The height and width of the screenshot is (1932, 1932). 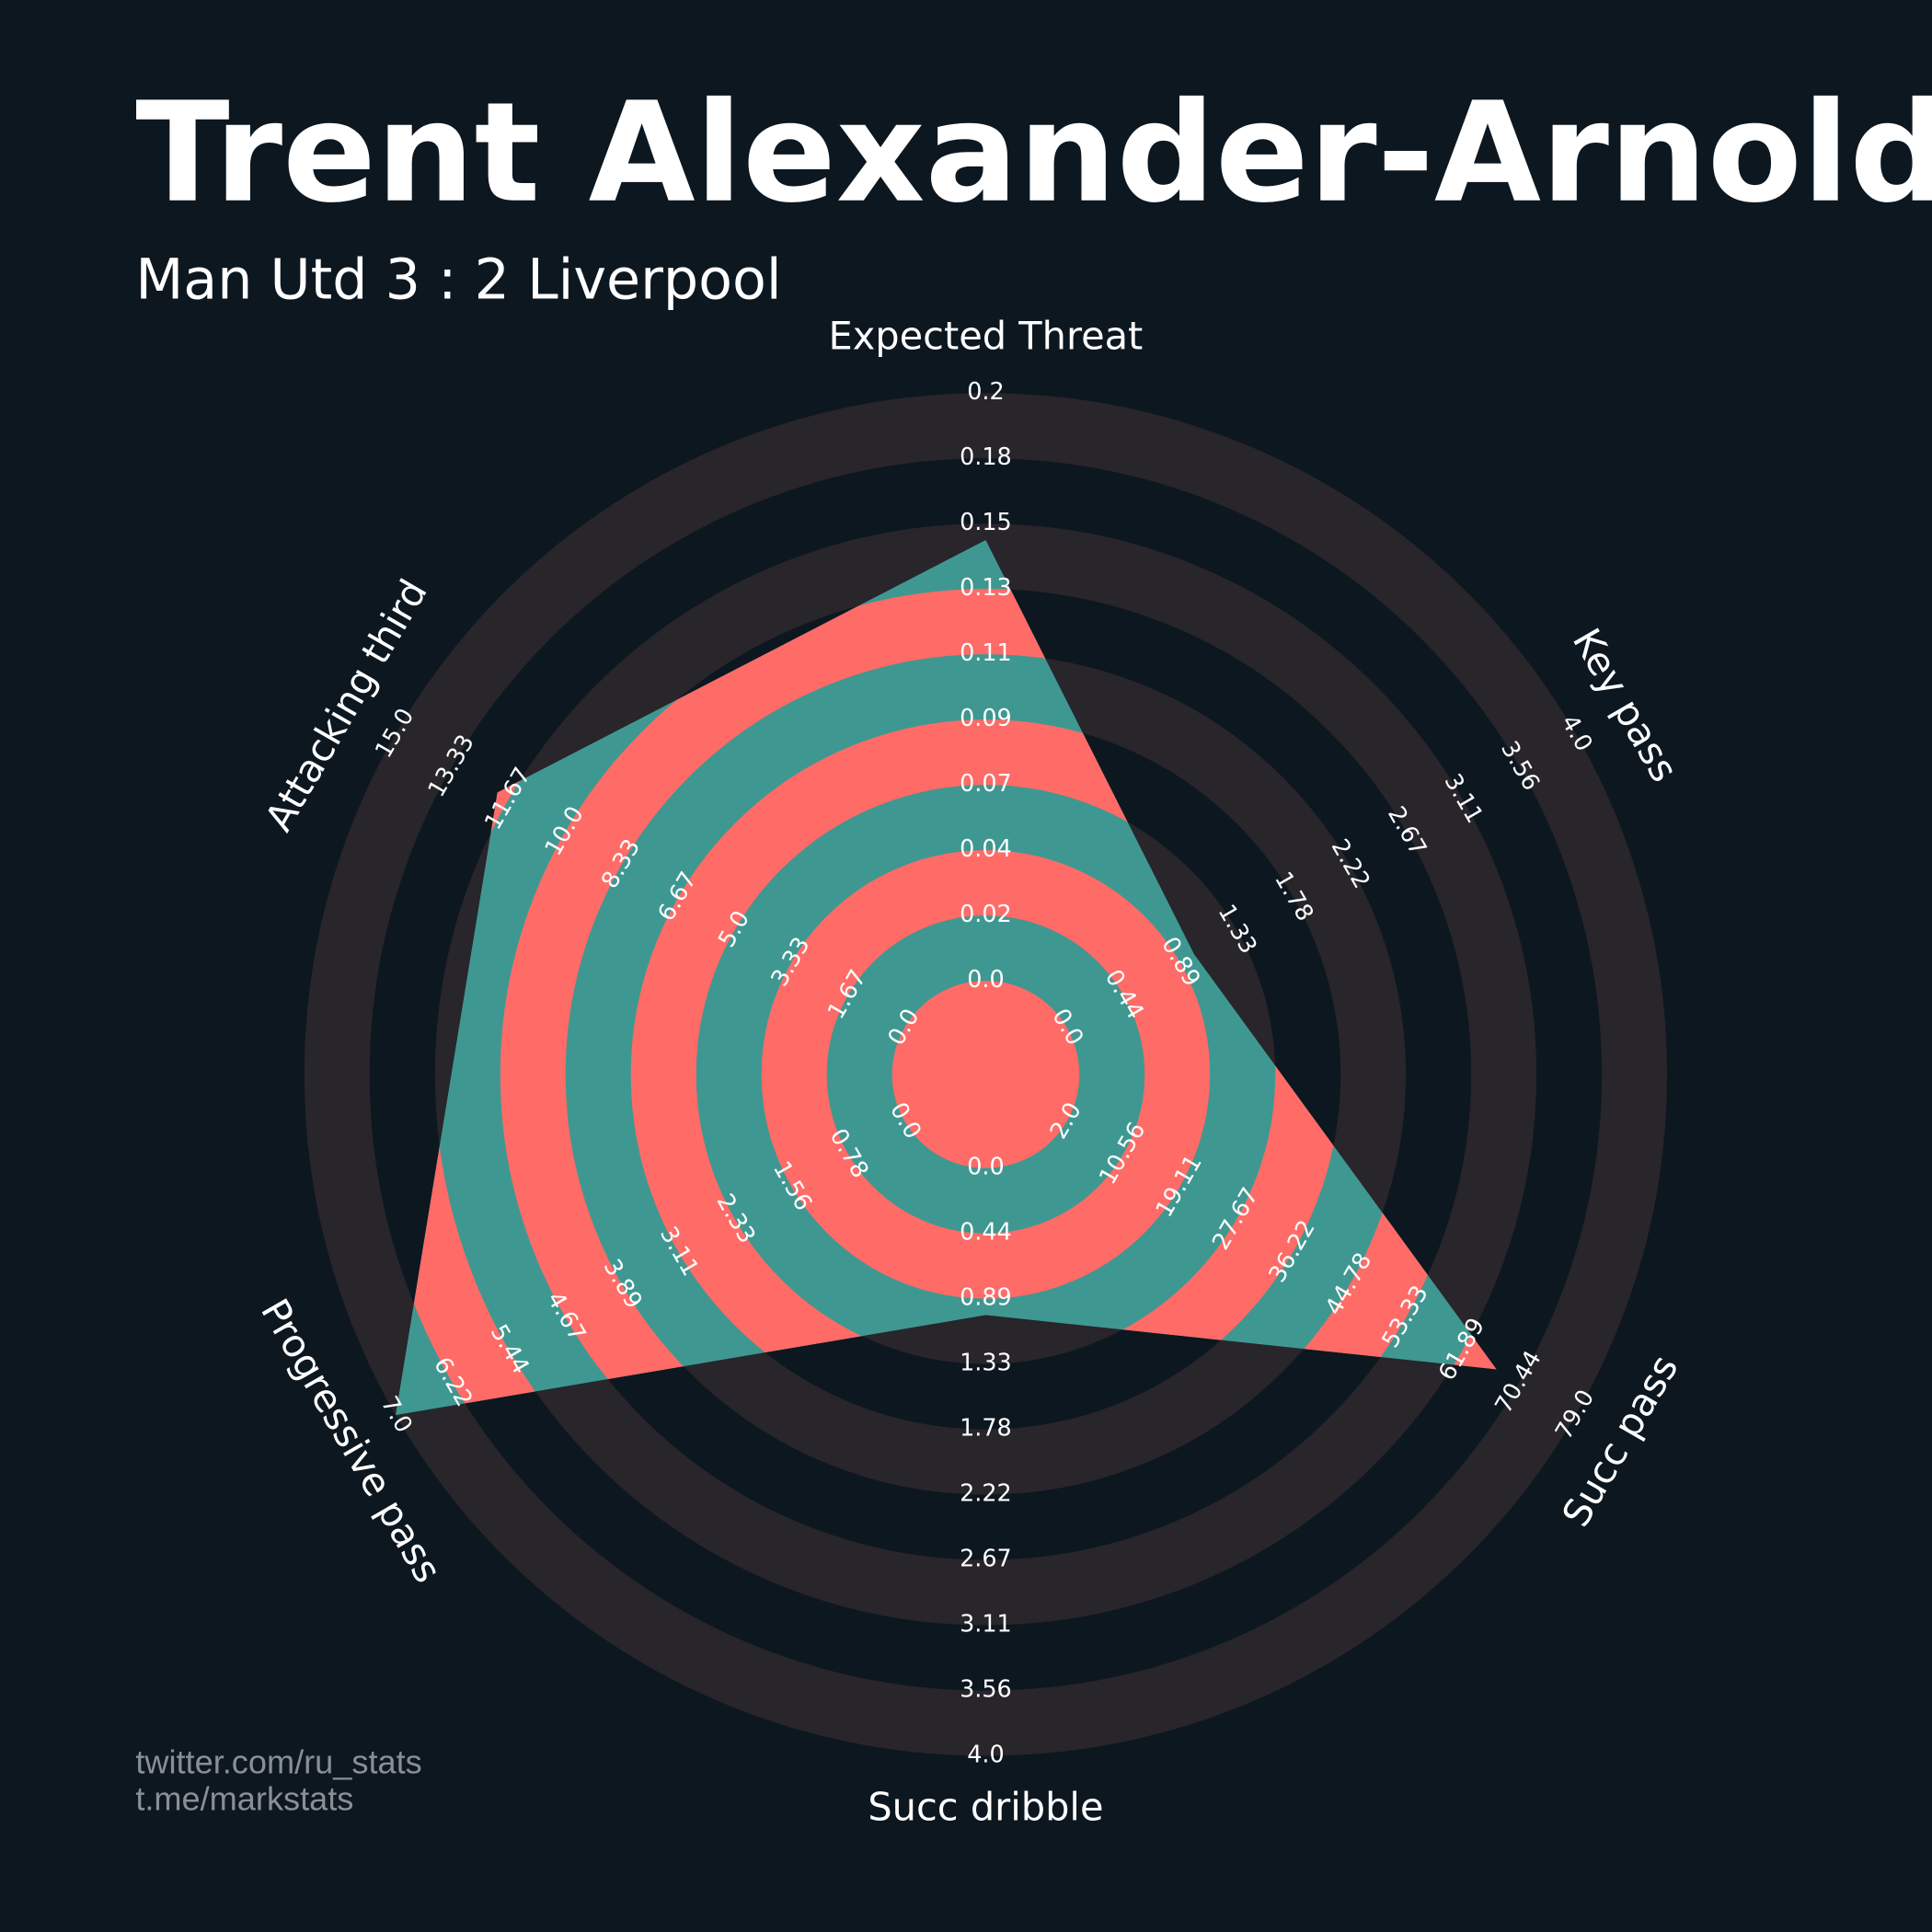 I want to click on tick-label: 0.2, so click(x=985, y=391).